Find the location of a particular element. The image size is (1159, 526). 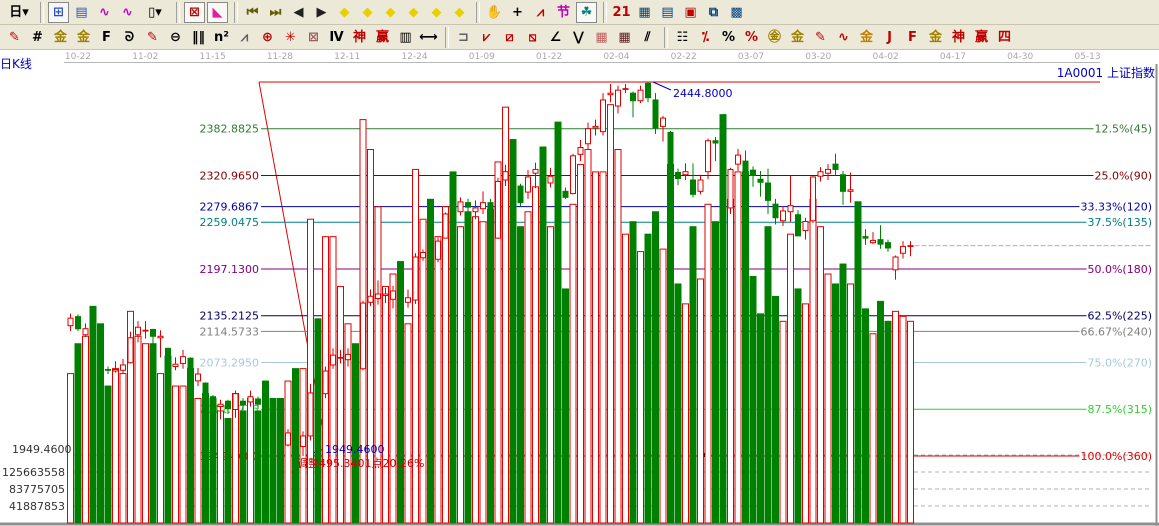

move-left-button: ◆ is located at coordinates (344, 12).